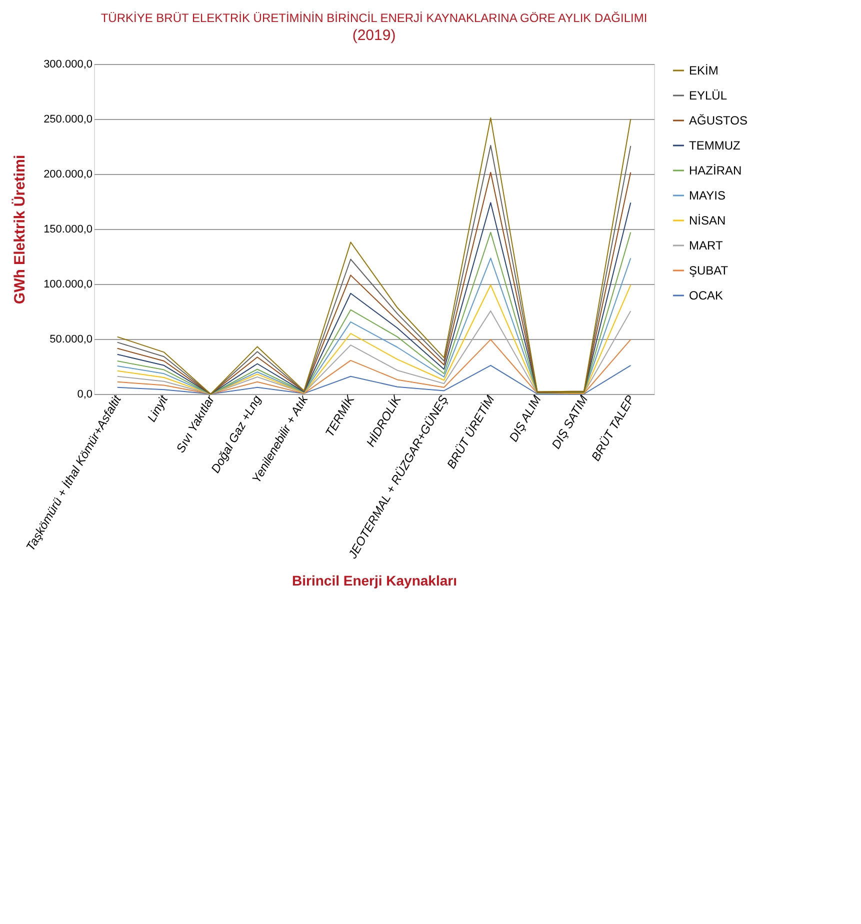  What do you see at coordinates (708, 95) in the screenshot?
I see `legend-label: EYLÜL` at bounding box center [708, 95].